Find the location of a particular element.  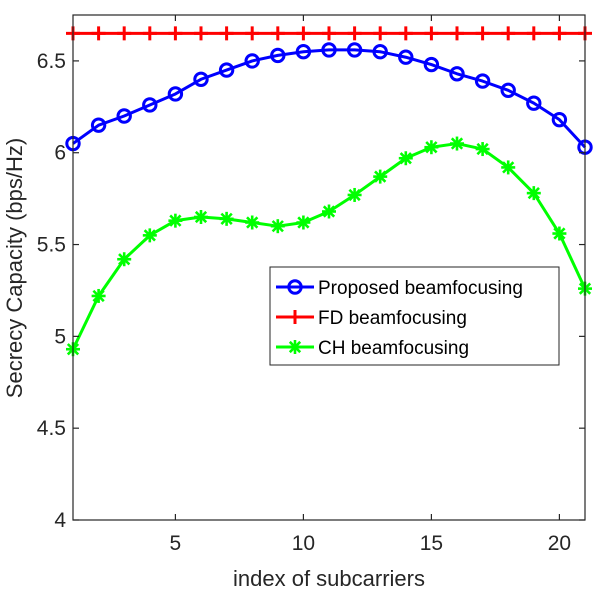

y-tick-label: 5 is located at coordinates (60, 336).